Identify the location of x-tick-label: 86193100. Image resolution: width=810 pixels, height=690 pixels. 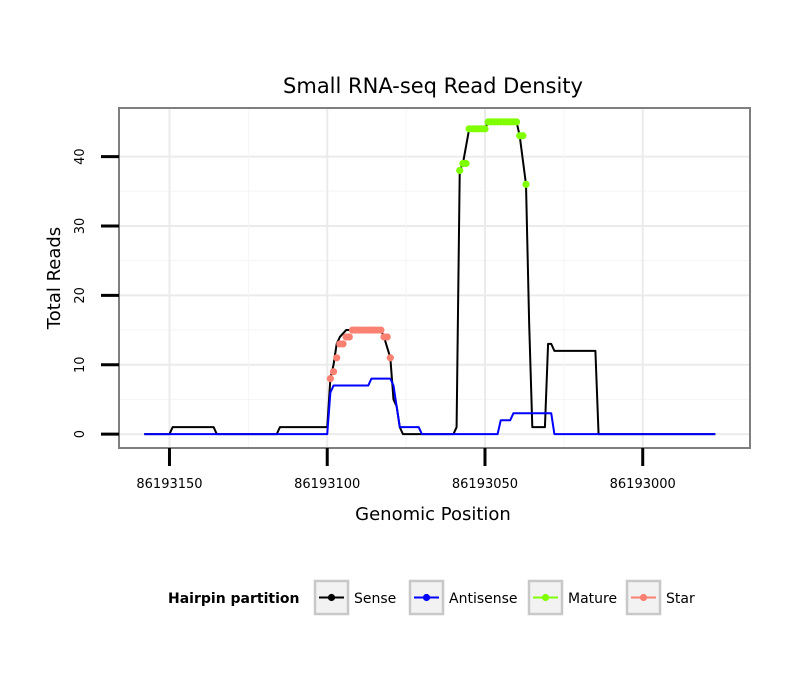
(327, 484).